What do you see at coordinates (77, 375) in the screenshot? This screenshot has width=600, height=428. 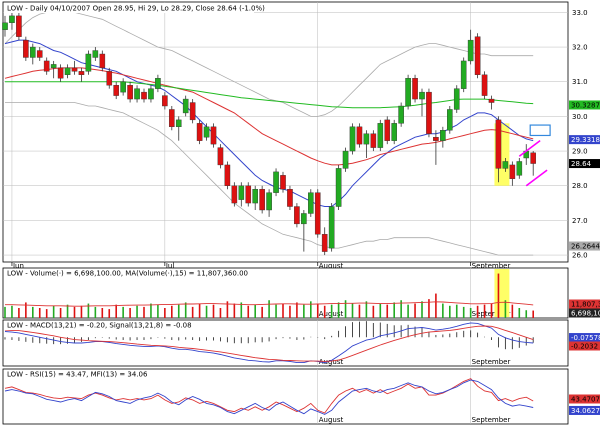 I see `rsi-title: LOW - RSI(15) = 43.47, MFI(13) = 34.06` at bounding box center [77, 375].